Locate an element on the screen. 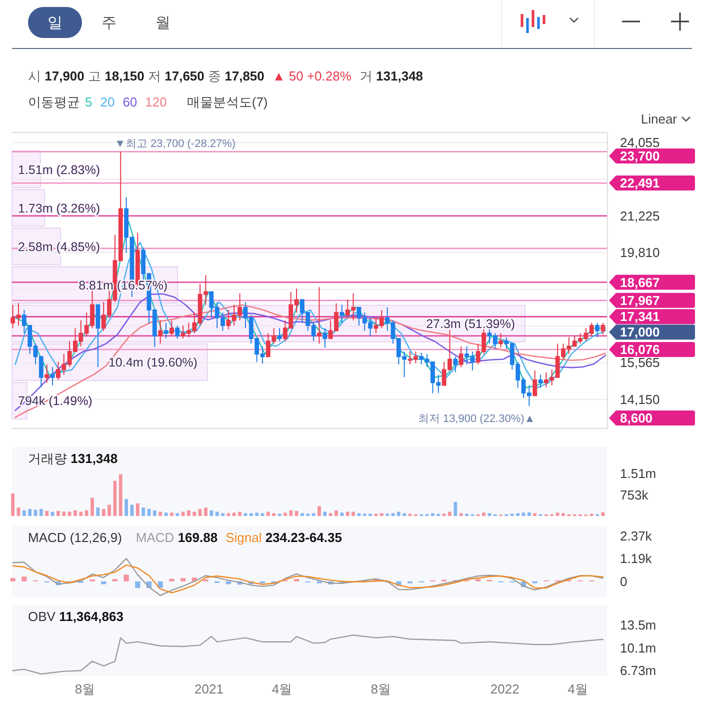  chart-title: OBV 11,364,863 is located at coordinates (76, 616).